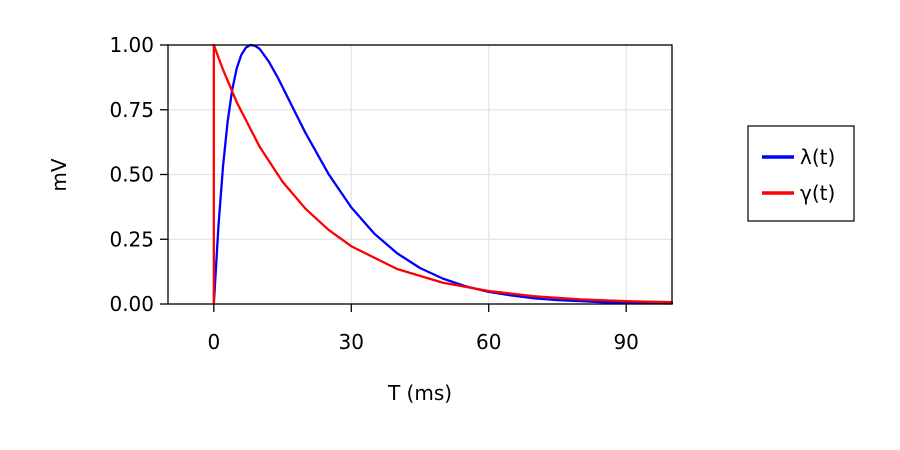 This screenshot has height=450, width=900. I want to click on y-tick-label: 0.75, so click(131, 110).